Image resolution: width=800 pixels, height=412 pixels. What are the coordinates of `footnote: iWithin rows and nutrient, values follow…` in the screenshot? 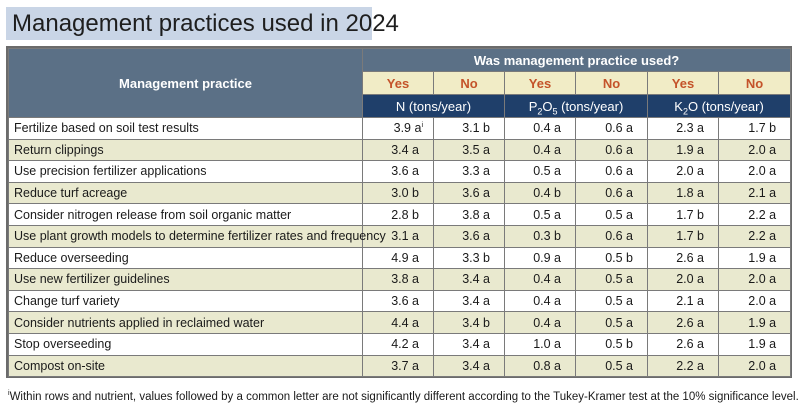 It's located at (403, 396).